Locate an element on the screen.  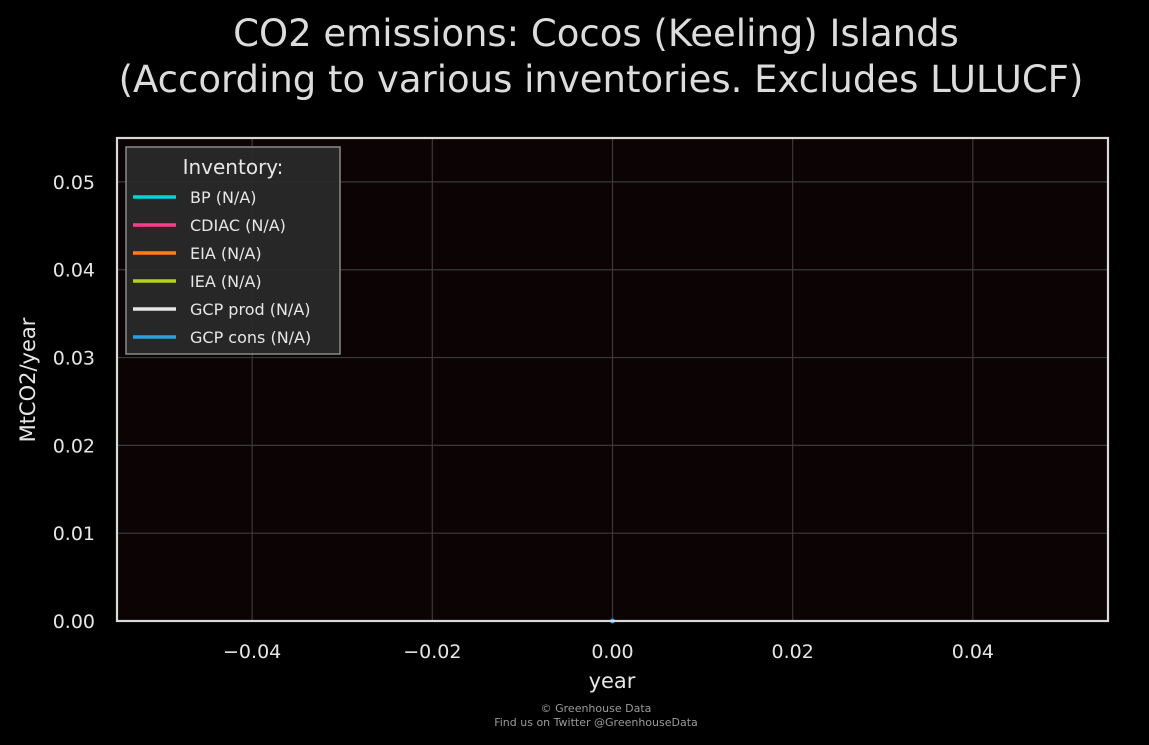
x-tick-label: 0.04 is located at coordinates (973, 652).